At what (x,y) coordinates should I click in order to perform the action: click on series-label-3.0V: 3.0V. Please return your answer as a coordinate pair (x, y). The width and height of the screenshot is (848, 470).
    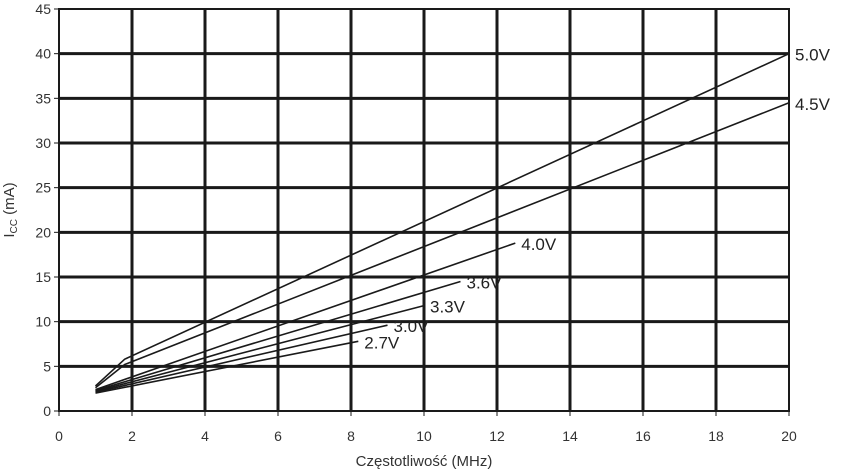
    Looking at the image, I should click on (412, 326).